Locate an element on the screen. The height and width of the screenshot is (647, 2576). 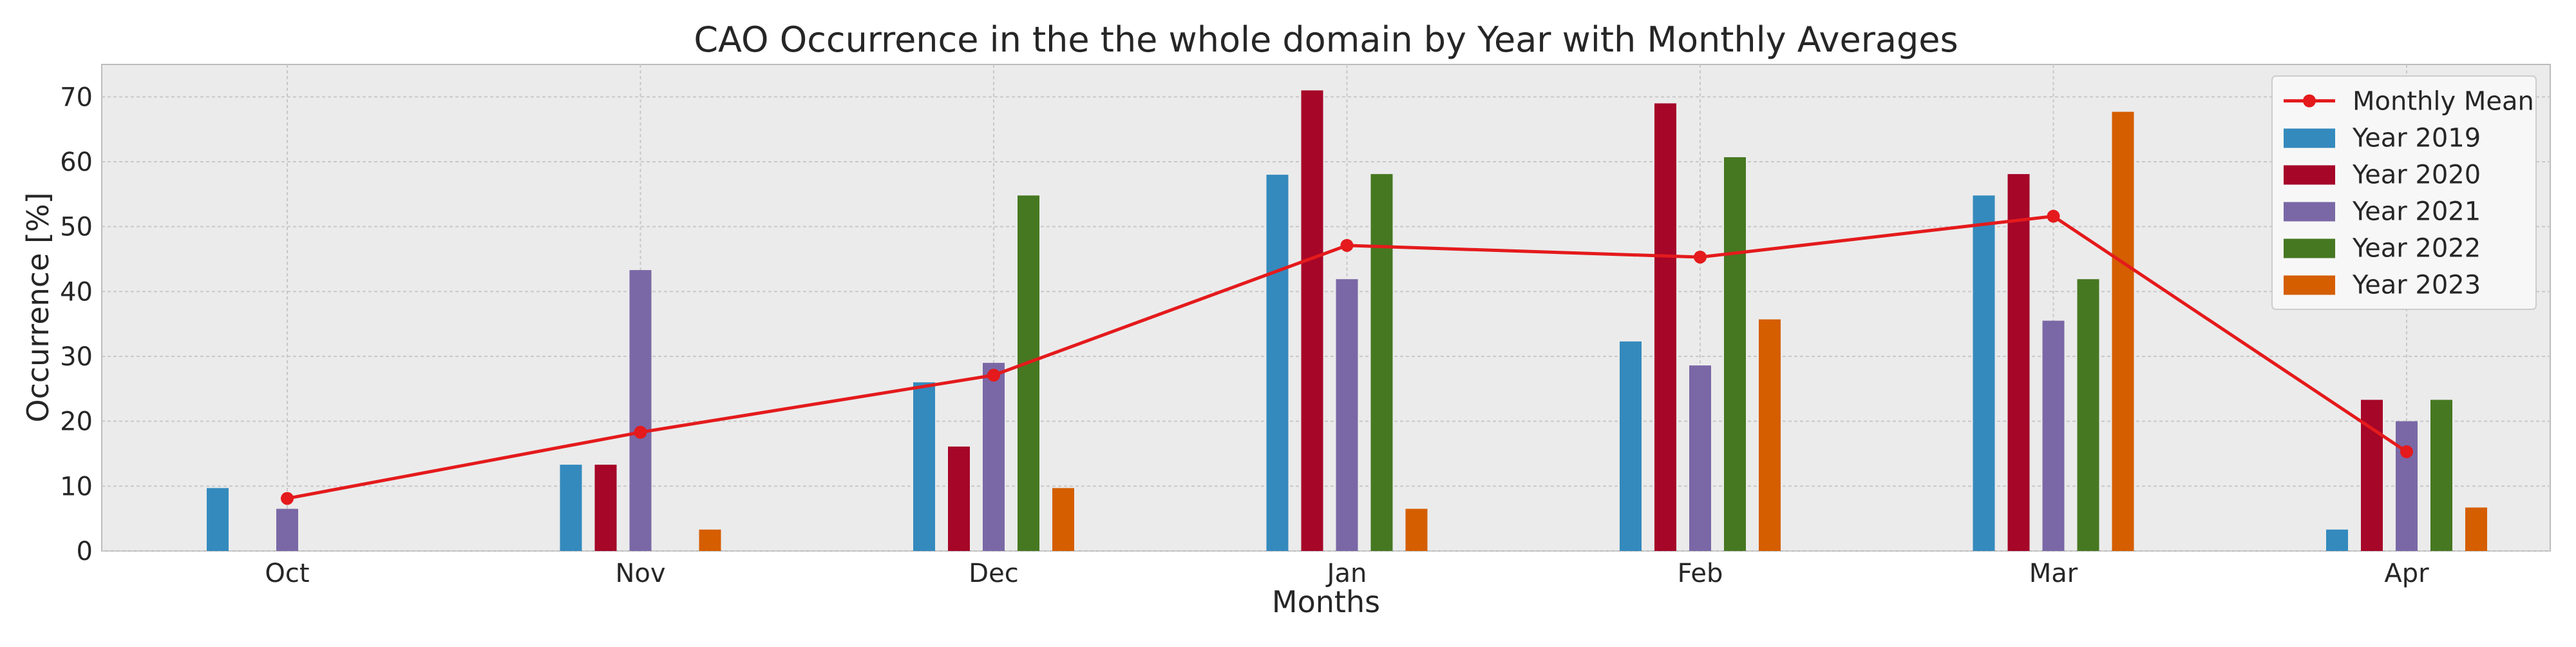
y-tick-label: 70 is located at coordinates (76, 97).